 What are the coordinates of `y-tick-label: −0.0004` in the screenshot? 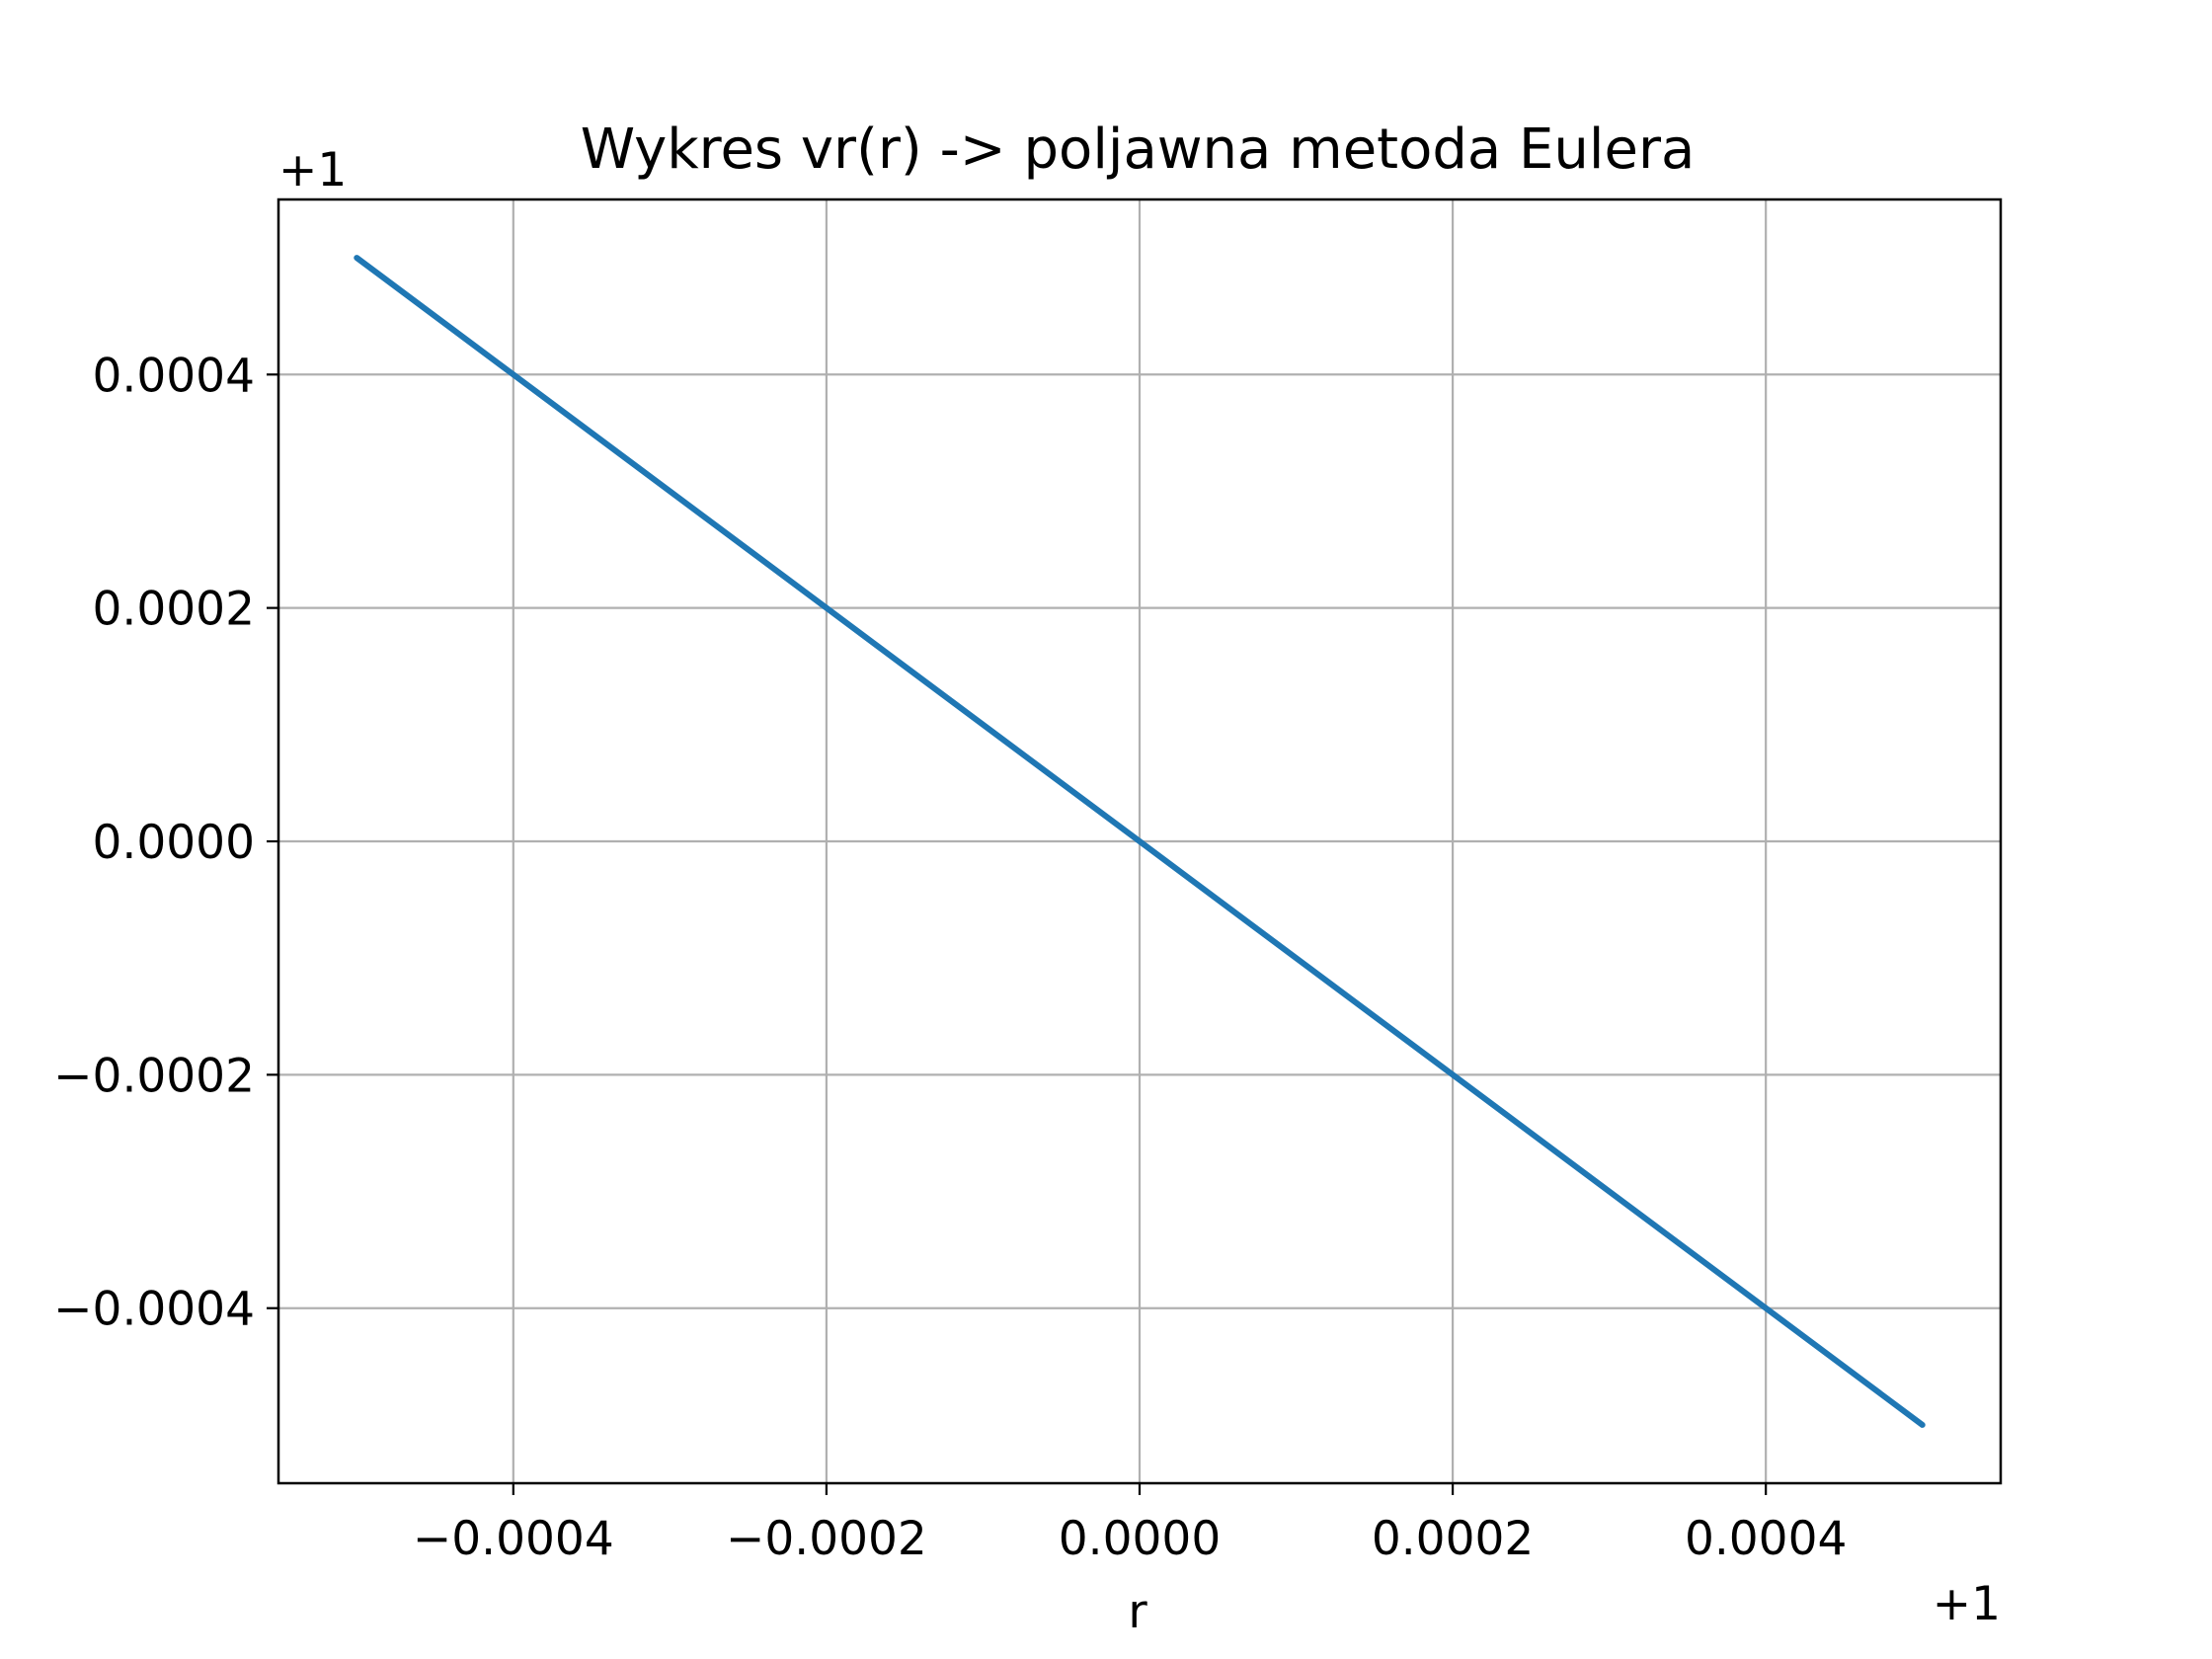 It's located at (154, 1310).